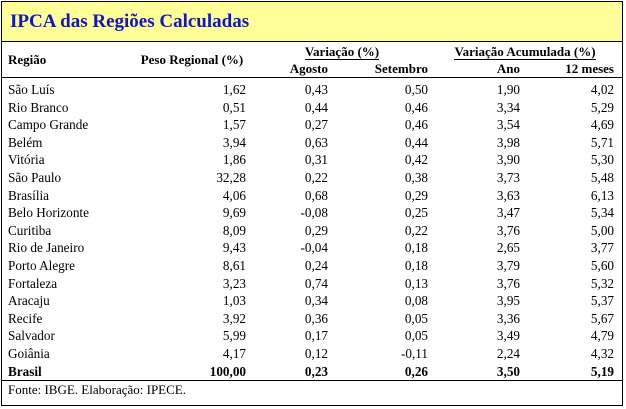 The width and height of the screenshot is (626, 409). I want to click on cell-regiao: Brasília, so click(29, 195).